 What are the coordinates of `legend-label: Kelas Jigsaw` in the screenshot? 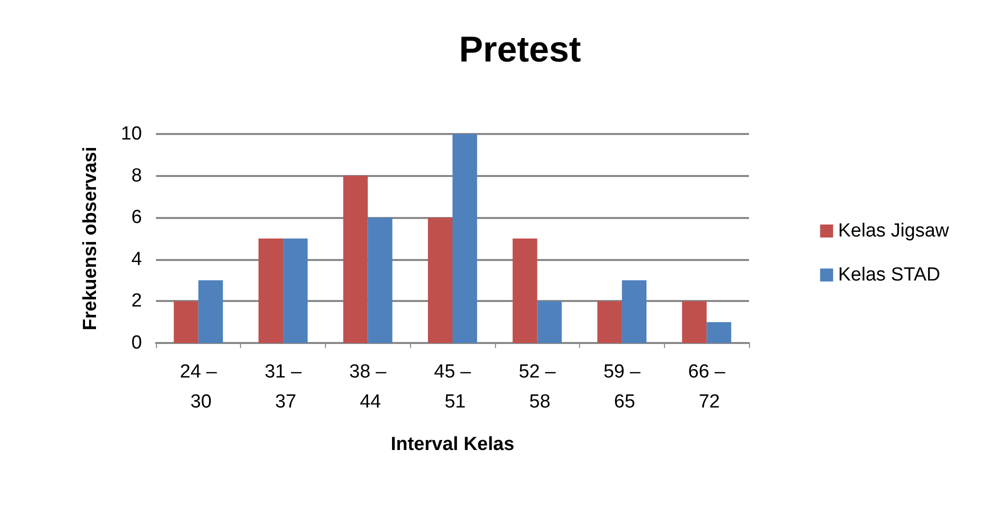 It's located at (894, 231).